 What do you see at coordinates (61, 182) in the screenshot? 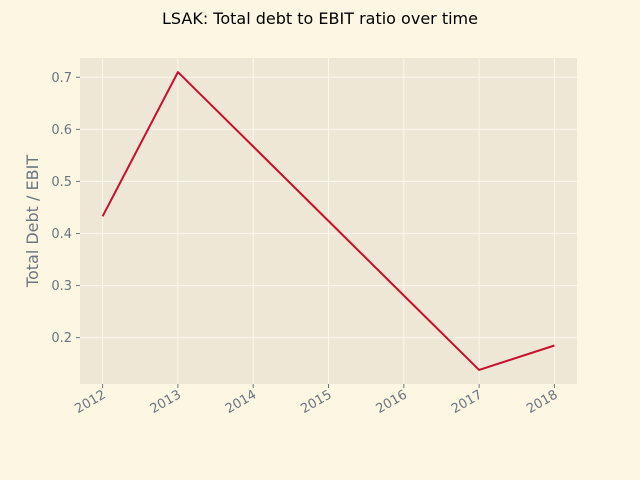
I see `y-tick-label: 0.5` at bounding box center [61, 182].